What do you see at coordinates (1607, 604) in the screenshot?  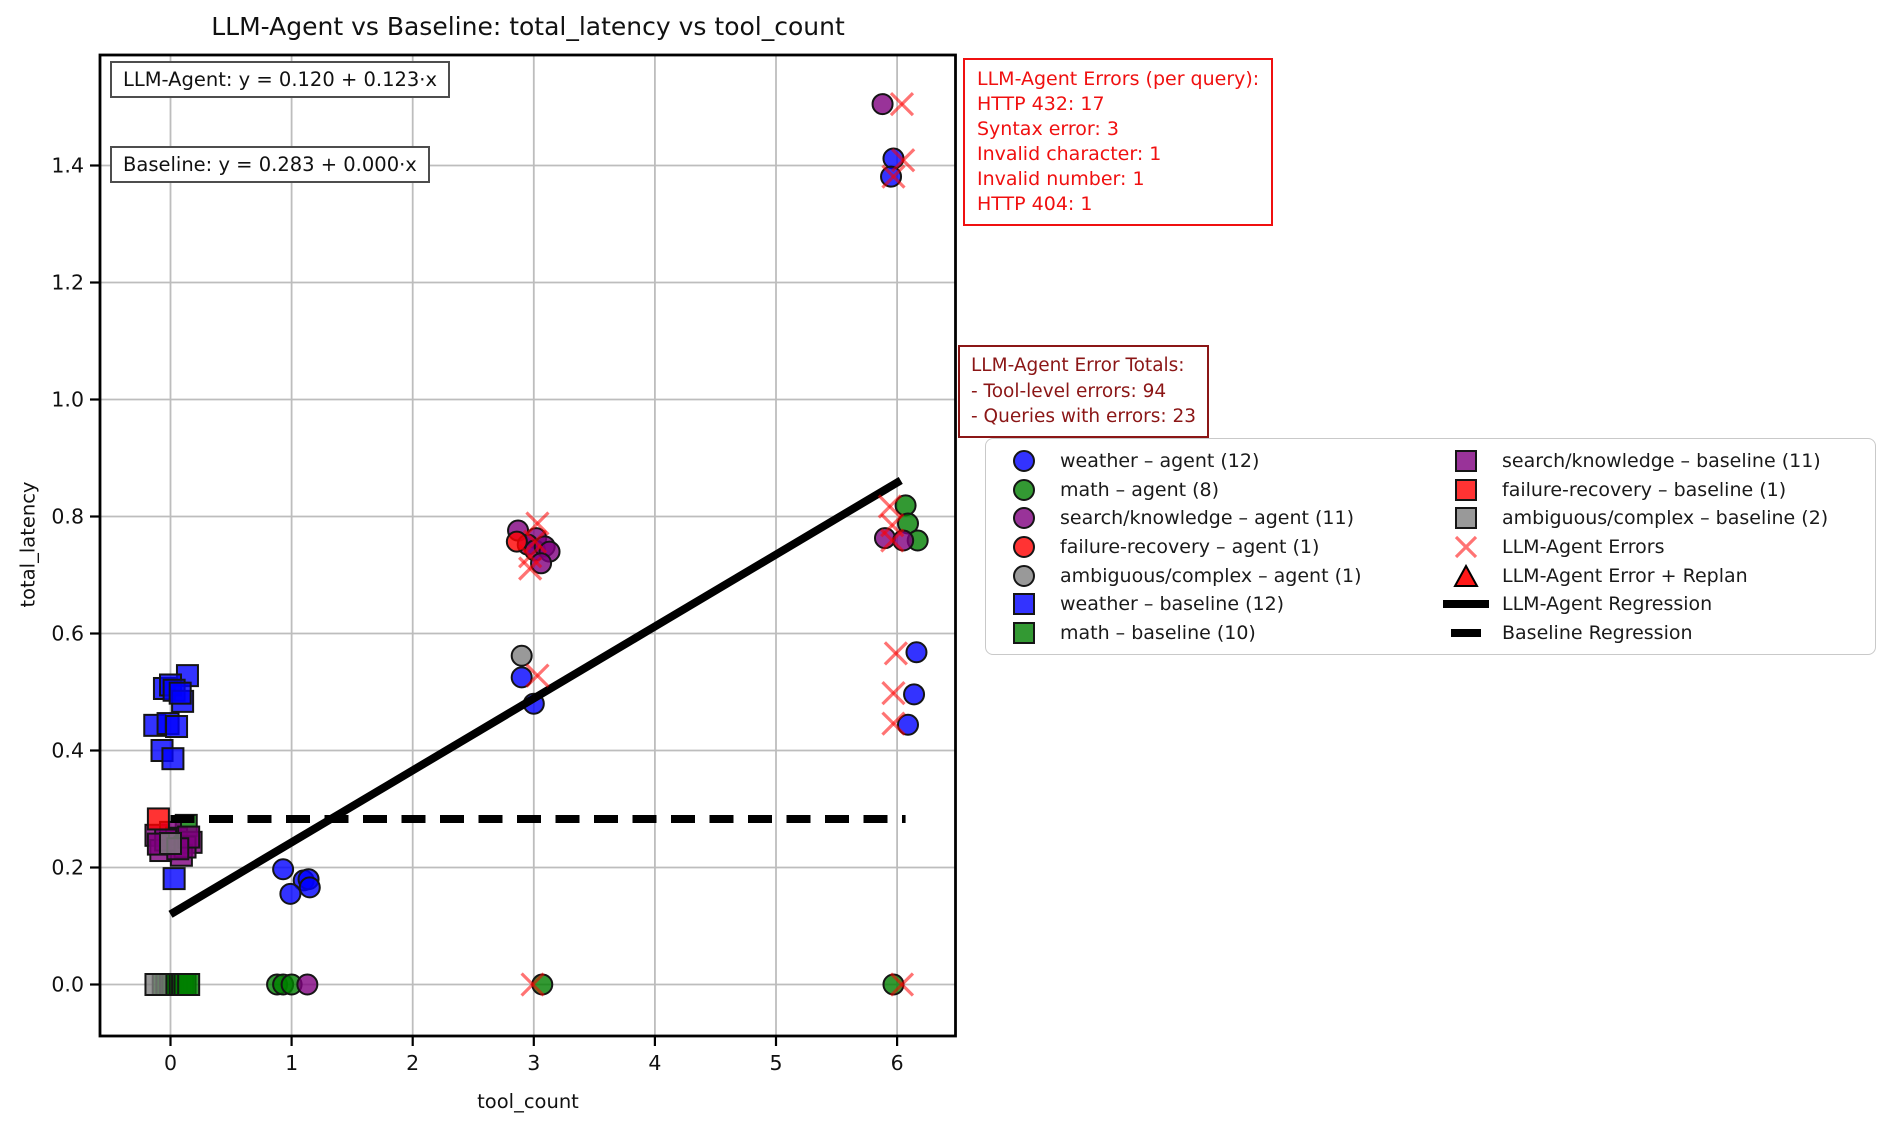 I see `legend-item-label: LLM-Agent Regression` at bounding box center [1607, 604].